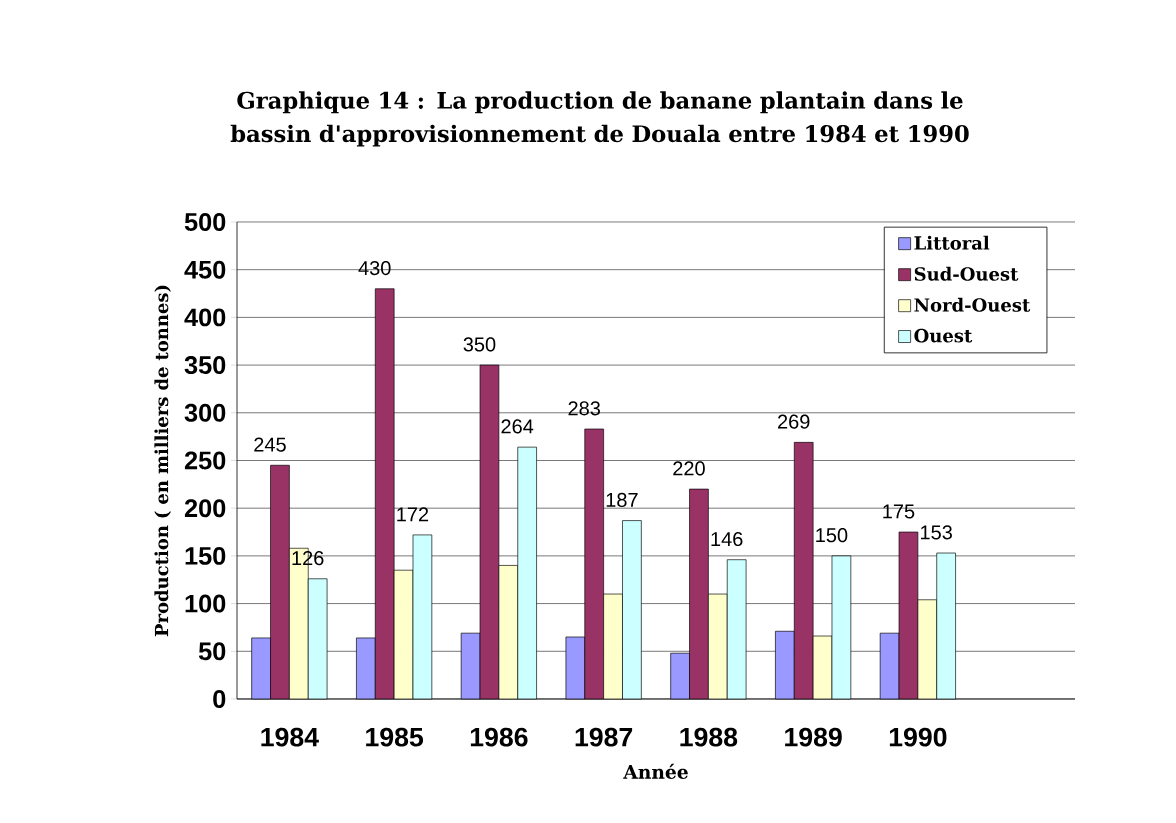 The width and height of the screenshot is (1176, 823). Describe the element at coordinates (205, 412) in the screenshot. I see `y-tick-label: 300` at that location.